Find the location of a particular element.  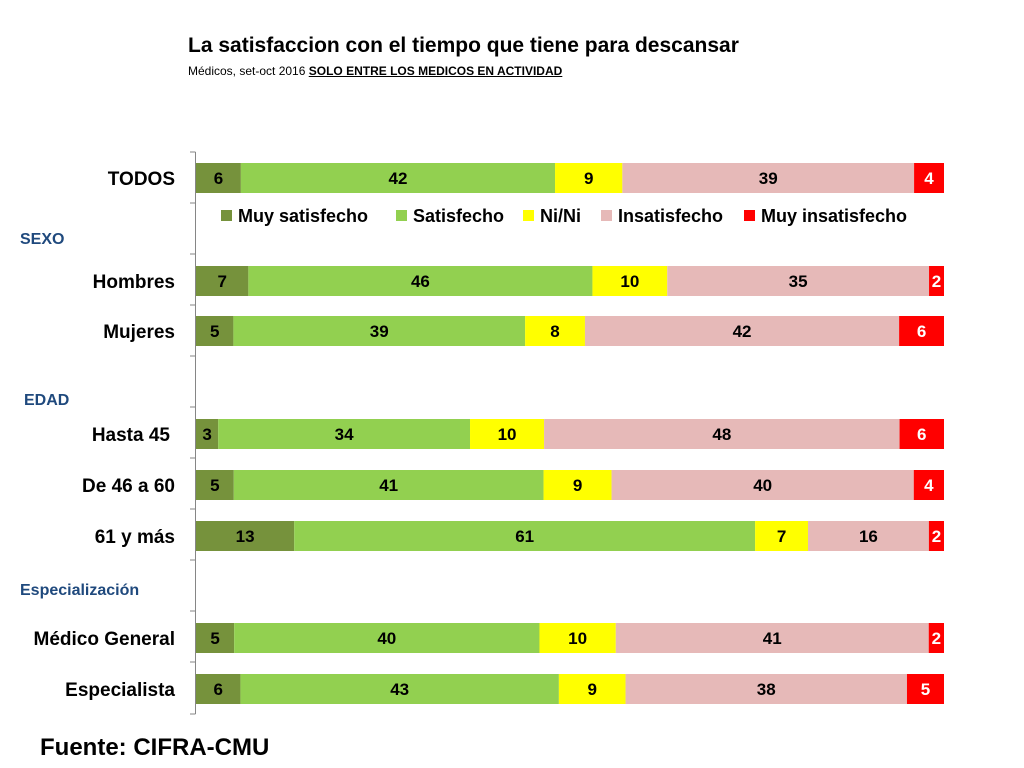

category-label: Médico General is located at coordinates (105, 639).